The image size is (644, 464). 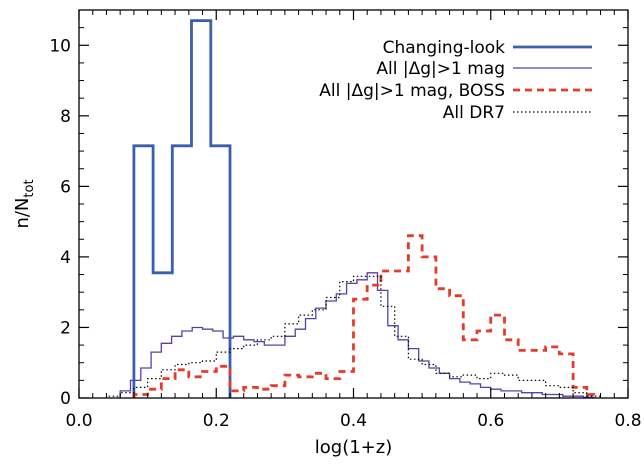 What do you see at coordinates (78, 421) in the screenshot?
I see `x-tick-label: 0.0` at bounding box center [78, 421].